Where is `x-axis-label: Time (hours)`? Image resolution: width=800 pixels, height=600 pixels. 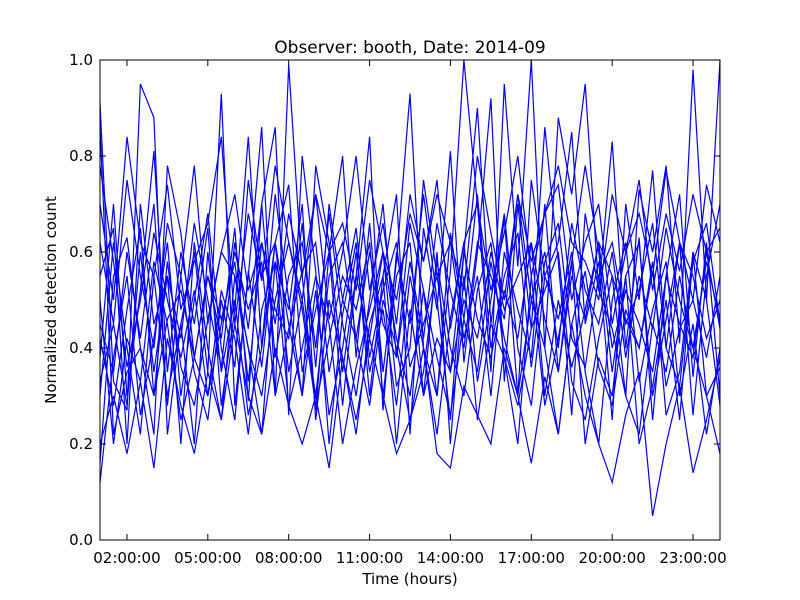 x-axis-label: Time (hours) is located at coordinates (409, 579).